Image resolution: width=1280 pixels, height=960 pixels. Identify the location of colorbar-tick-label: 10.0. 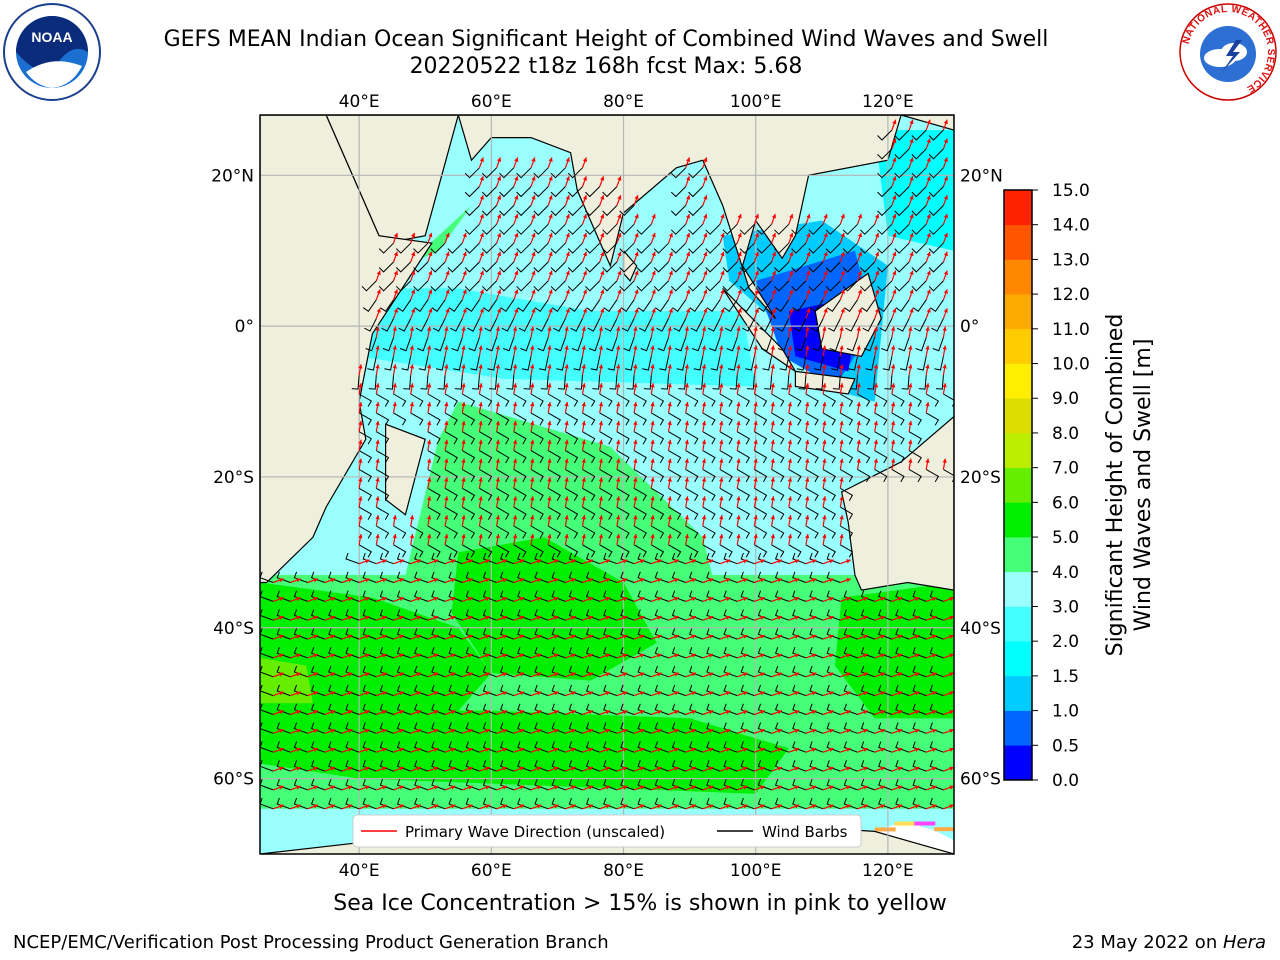
(1071, 365).